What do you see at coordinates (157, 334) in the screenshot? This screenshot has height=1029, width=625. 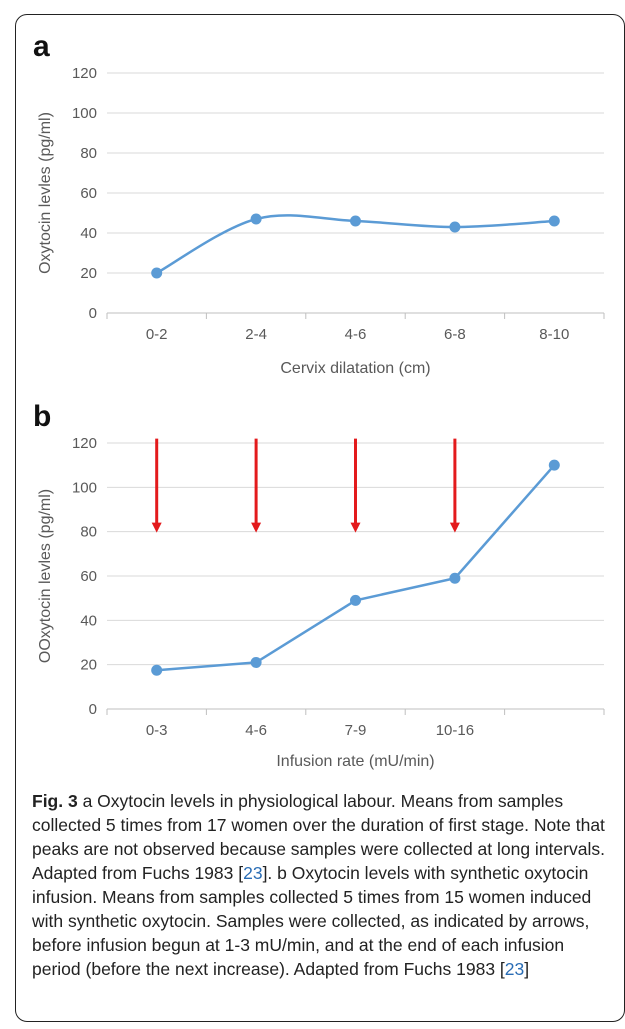 I see `x-tick-label: 0-2` at bounding box center [157, 334].